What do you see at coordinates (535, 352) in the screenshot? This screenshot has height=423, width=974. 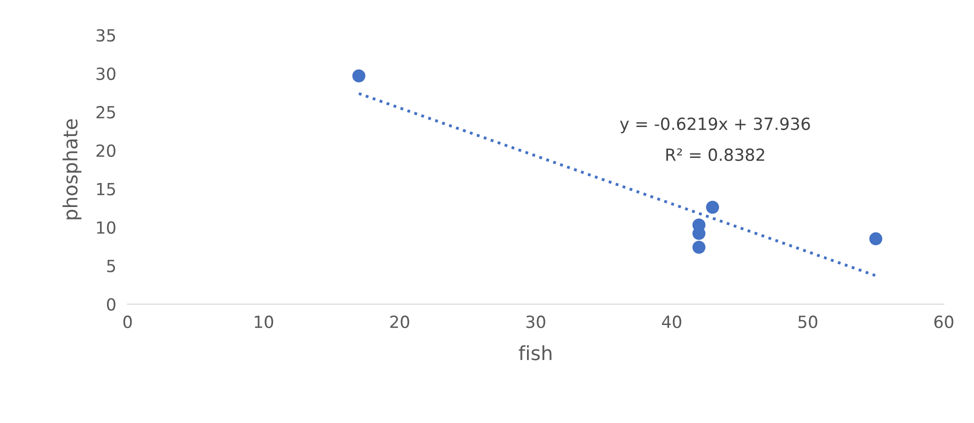 I see `x-axis-title: fish` at bounding box center [535, 352].